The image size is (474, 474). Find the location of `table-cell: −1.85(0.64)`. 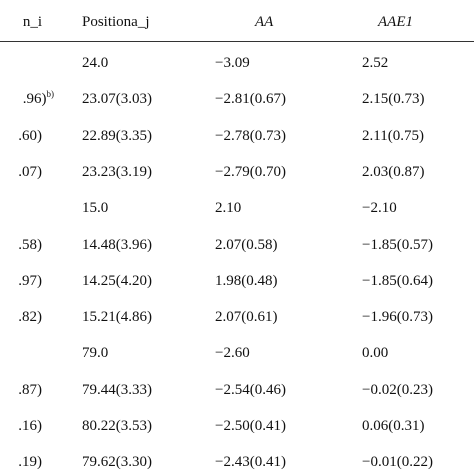

table-cell: −1.85(0.64) is located at coordinates (397, 280).